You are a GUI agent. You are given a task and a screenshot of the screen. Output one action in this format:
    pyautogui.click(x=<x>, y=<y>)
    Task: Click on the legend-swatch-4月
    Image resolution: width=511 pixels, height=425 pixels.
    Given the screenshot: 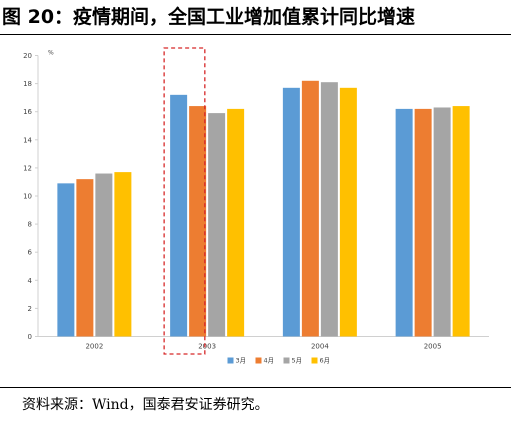 What is the action you would take?
    pyautogui.click(x=258, y=360)
    